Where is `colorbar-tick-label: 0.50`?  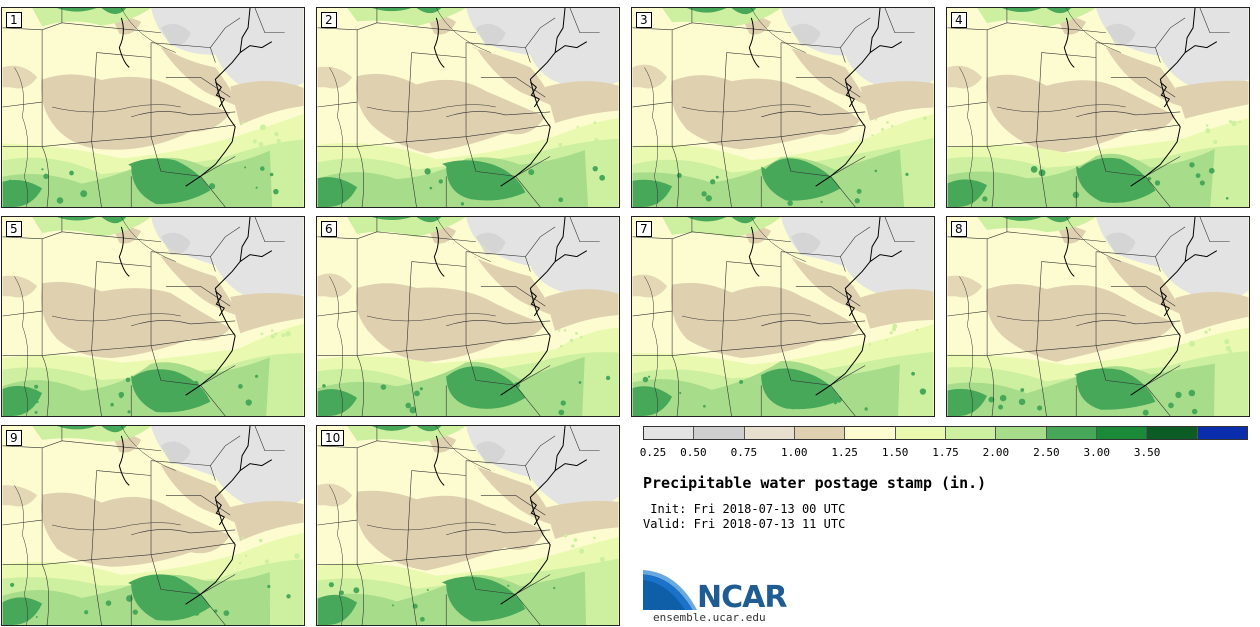 colorbar-tick-label: 0.50 is located at coordinates (693, 452).